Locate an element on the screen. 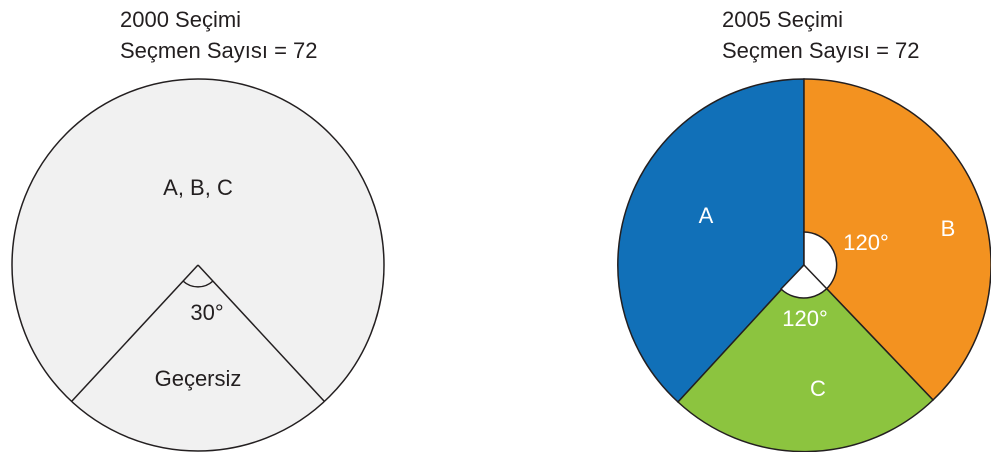 This screenshot has width=991, height=452. title: 2005 Seçimi is located at coordinates (782, 19).